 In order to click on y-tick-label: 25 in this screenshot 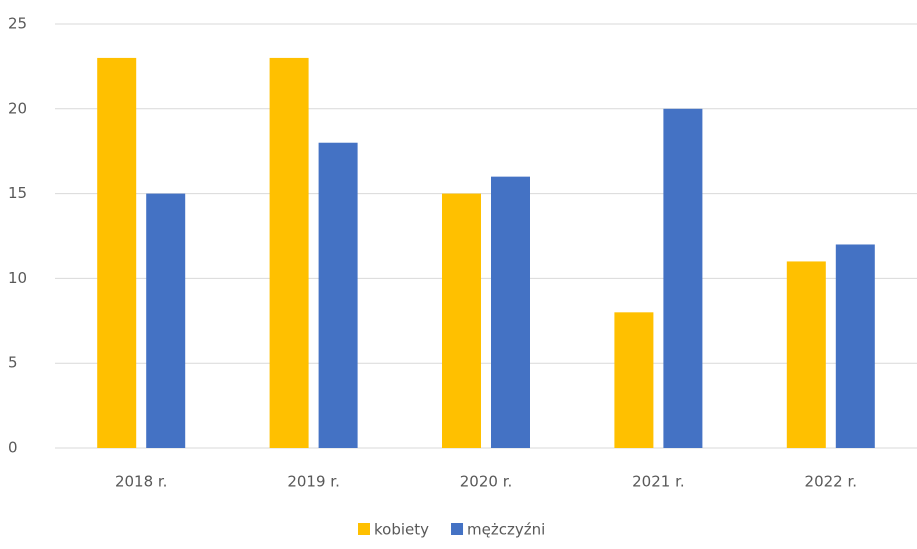, I will do `click(17, 24)`.